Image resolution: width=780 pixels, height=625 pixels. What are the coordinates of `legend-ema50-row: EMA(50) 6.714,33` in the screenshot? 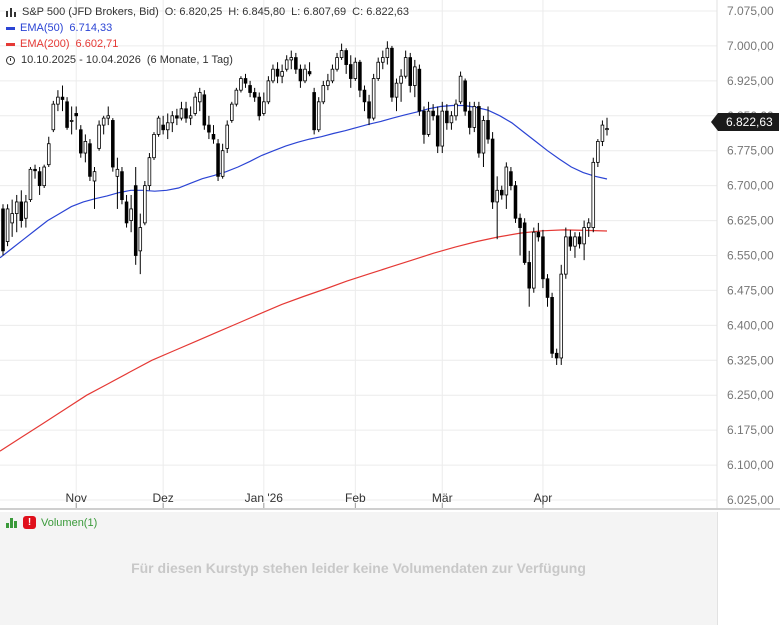 It's located at (207, 28).